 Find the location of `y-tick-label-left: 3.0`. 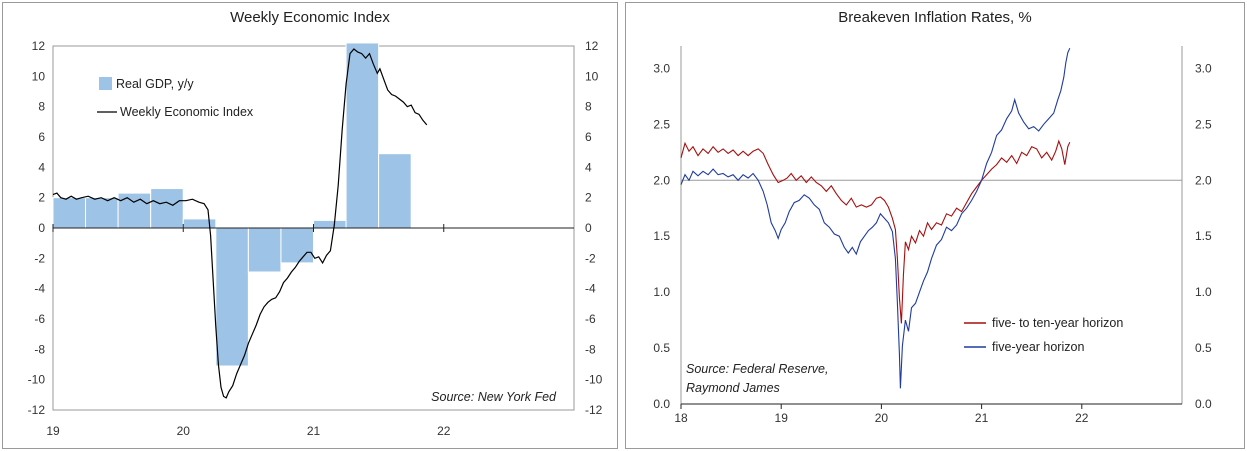

y-tick-label-left: 3.0 is located at coordinates (661, 68).